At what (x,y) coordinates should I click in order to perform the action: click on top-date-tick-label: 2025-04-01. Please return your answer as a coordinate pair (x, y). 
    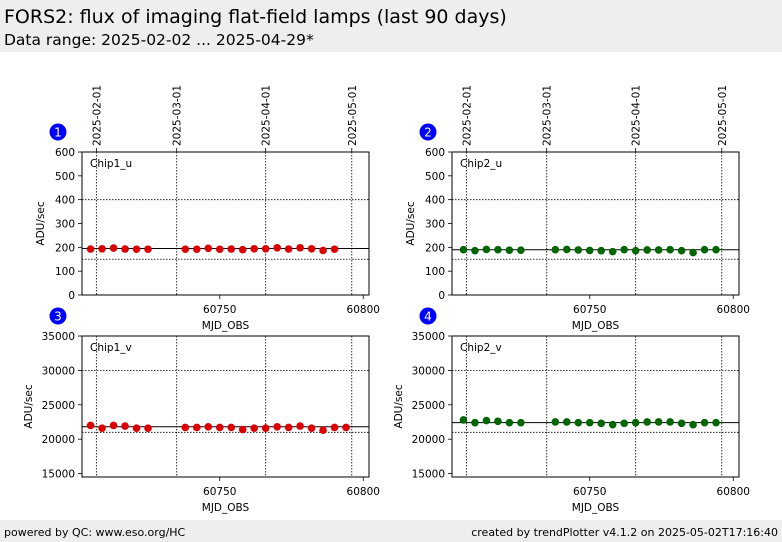
    Looking at the image, I should click on (637, 115).